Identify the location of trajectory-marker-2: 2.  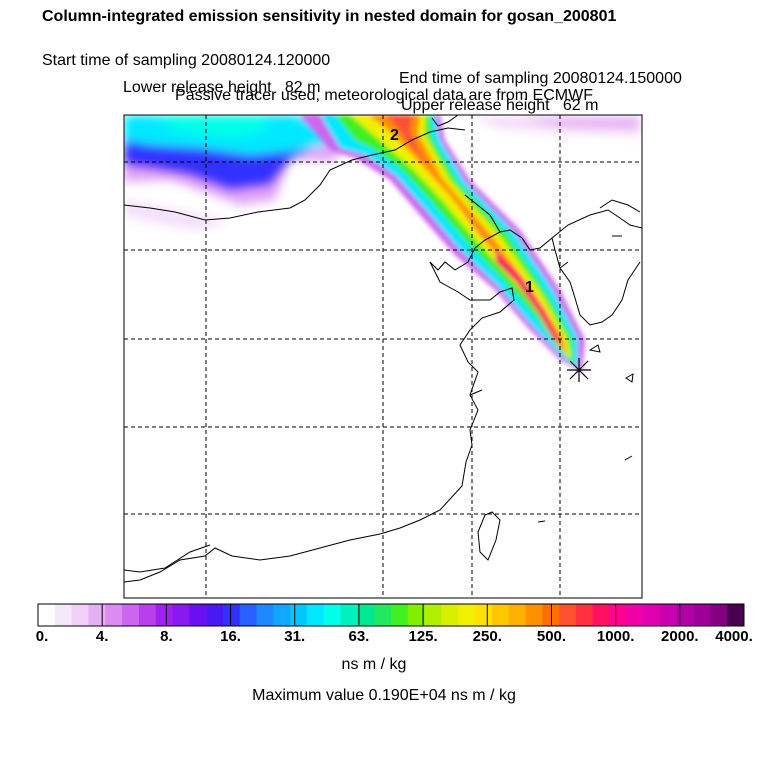
(394, 135).